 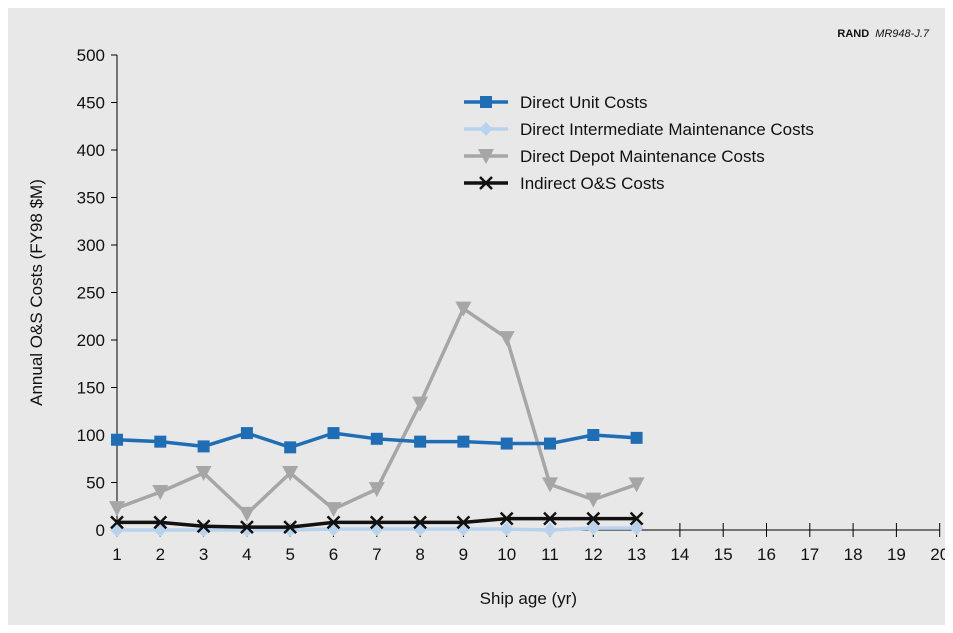 I want to click on legend-label: Indirect O&S Costs, so click(x=592, y=183).